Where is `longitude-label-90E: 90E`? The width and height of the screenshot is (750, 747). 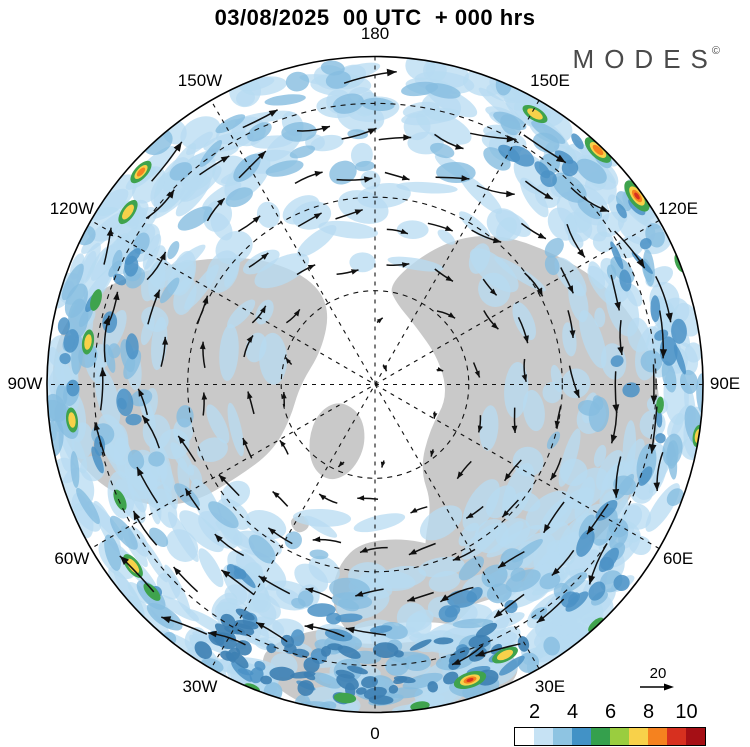
longitude-label-90E: 90E is located at coordinates (725, 383).